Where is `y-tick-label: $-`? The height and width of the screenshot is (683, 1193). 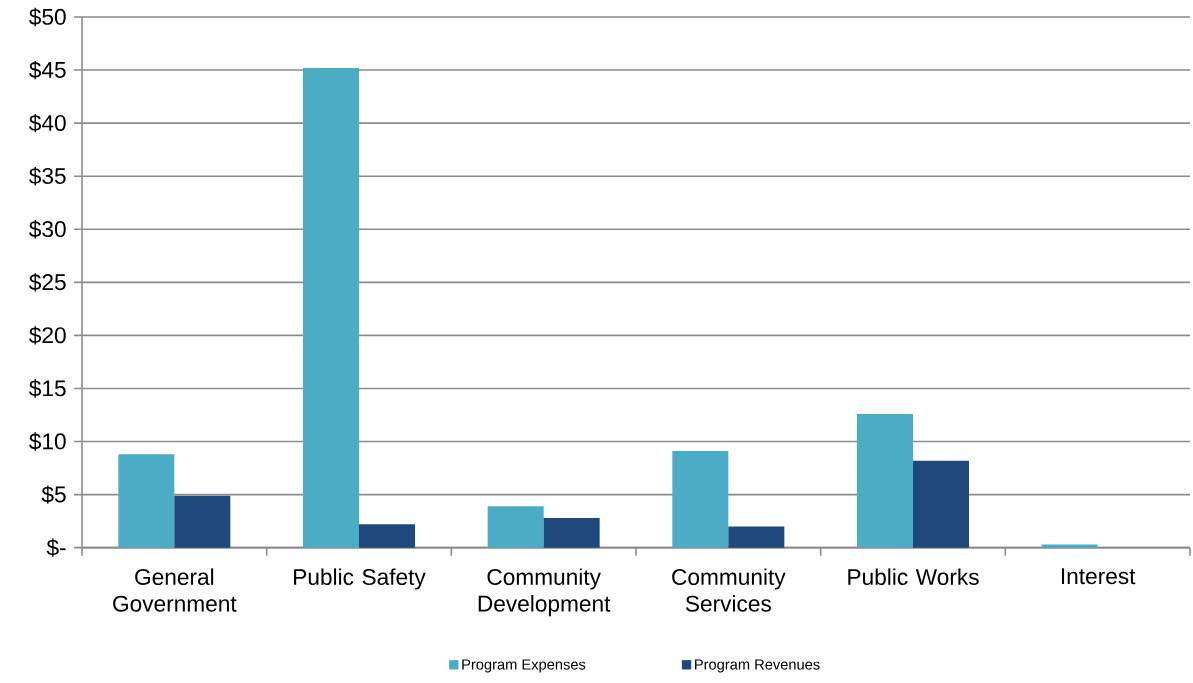
y-tick-label: $- is located at coordinates (56, 547).